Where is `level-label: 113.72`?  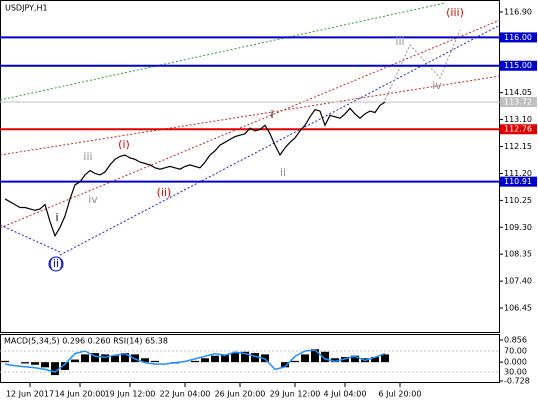 level-label: 113.72 is located at coordinates (518, 102).